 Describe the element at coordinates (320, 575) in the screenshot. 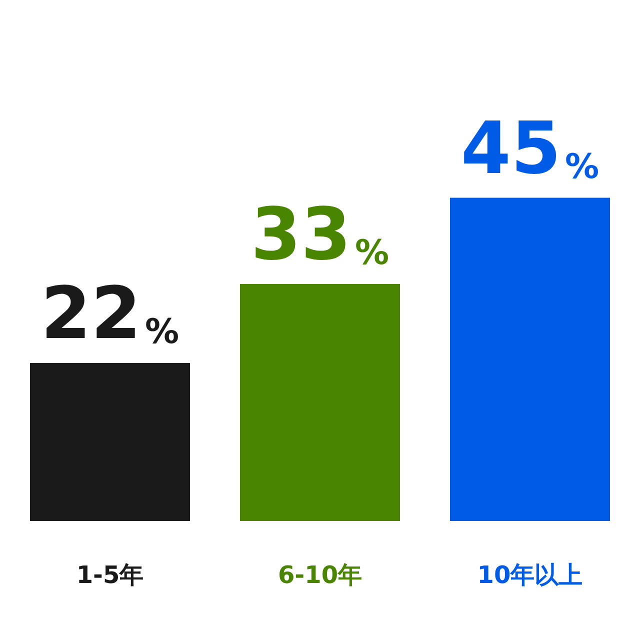

I see `x-tick-label: 6-10年` at that location.